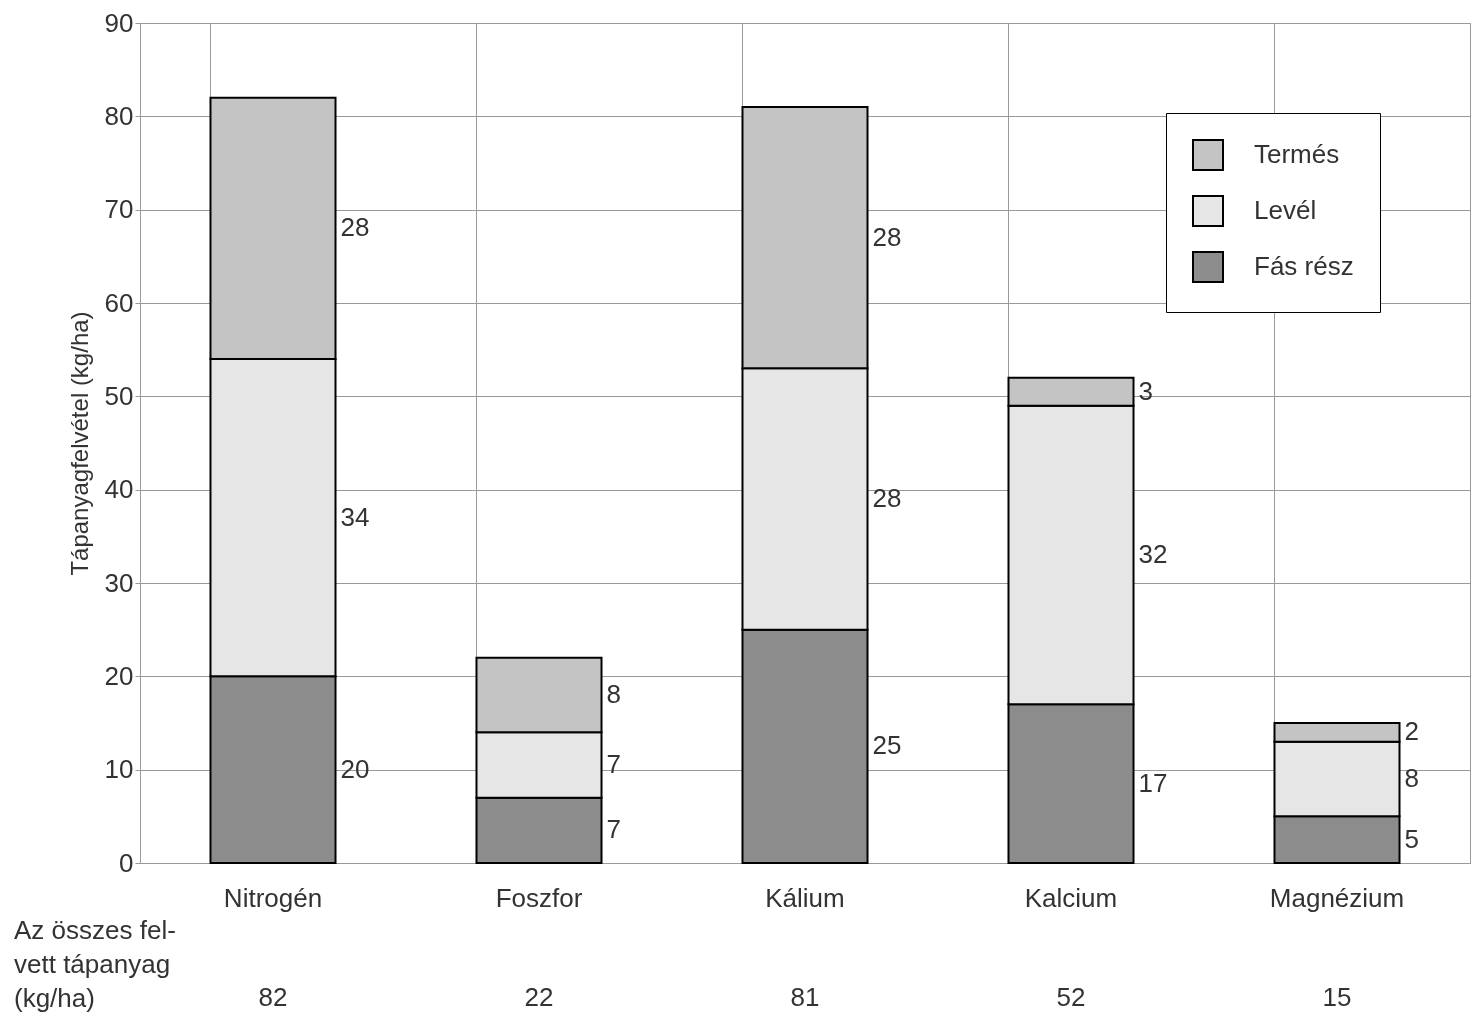  What do you see at coordinates (119, 209) in the screenshot?
I see `y-tick-label: 70` at bounding box center [119, 209].